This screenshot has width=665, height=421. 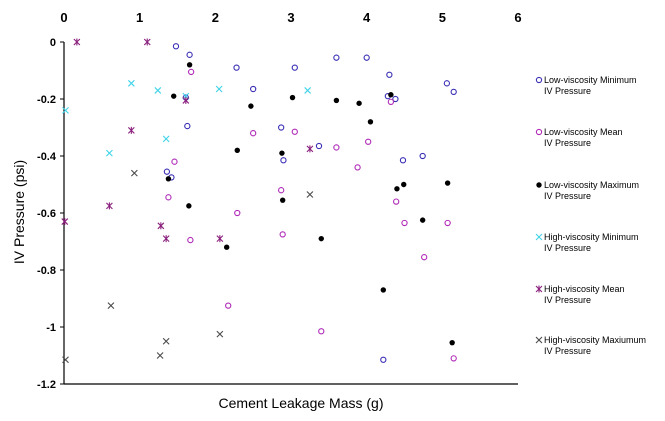 I want to click on x-tick-label: 4, so click(x=367, y=17).